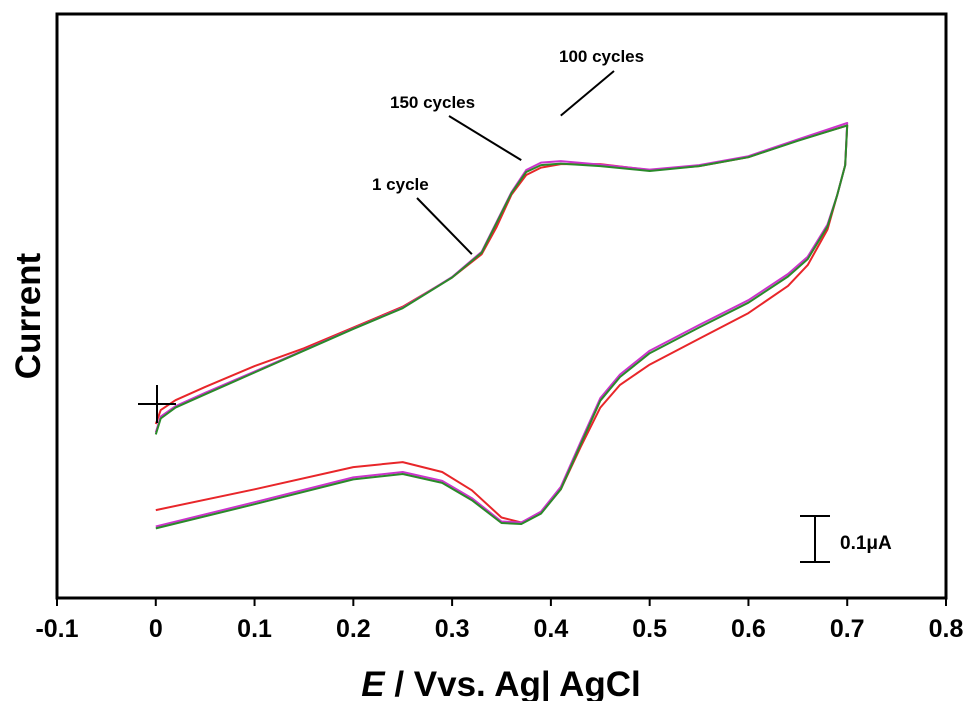  I want to click on x-tick-label: 0.1, so click(254, 629).